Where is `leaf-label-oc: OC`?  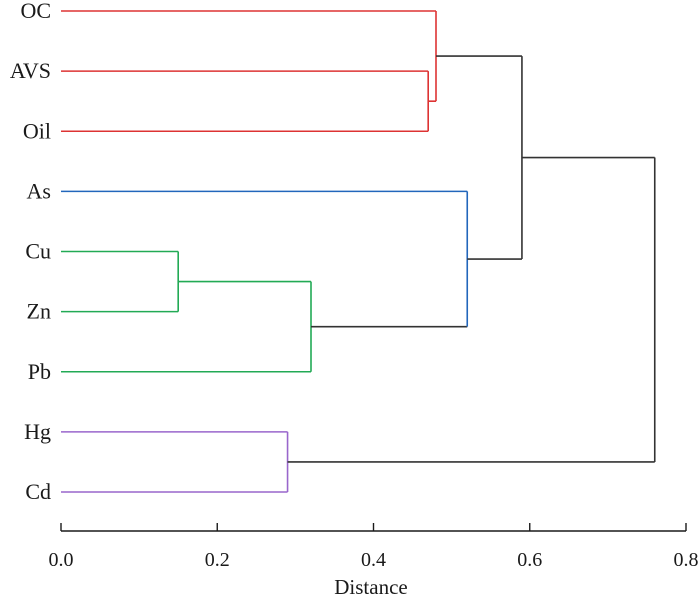
leaf-label-oc: OC is located at coordinates (35, 11).